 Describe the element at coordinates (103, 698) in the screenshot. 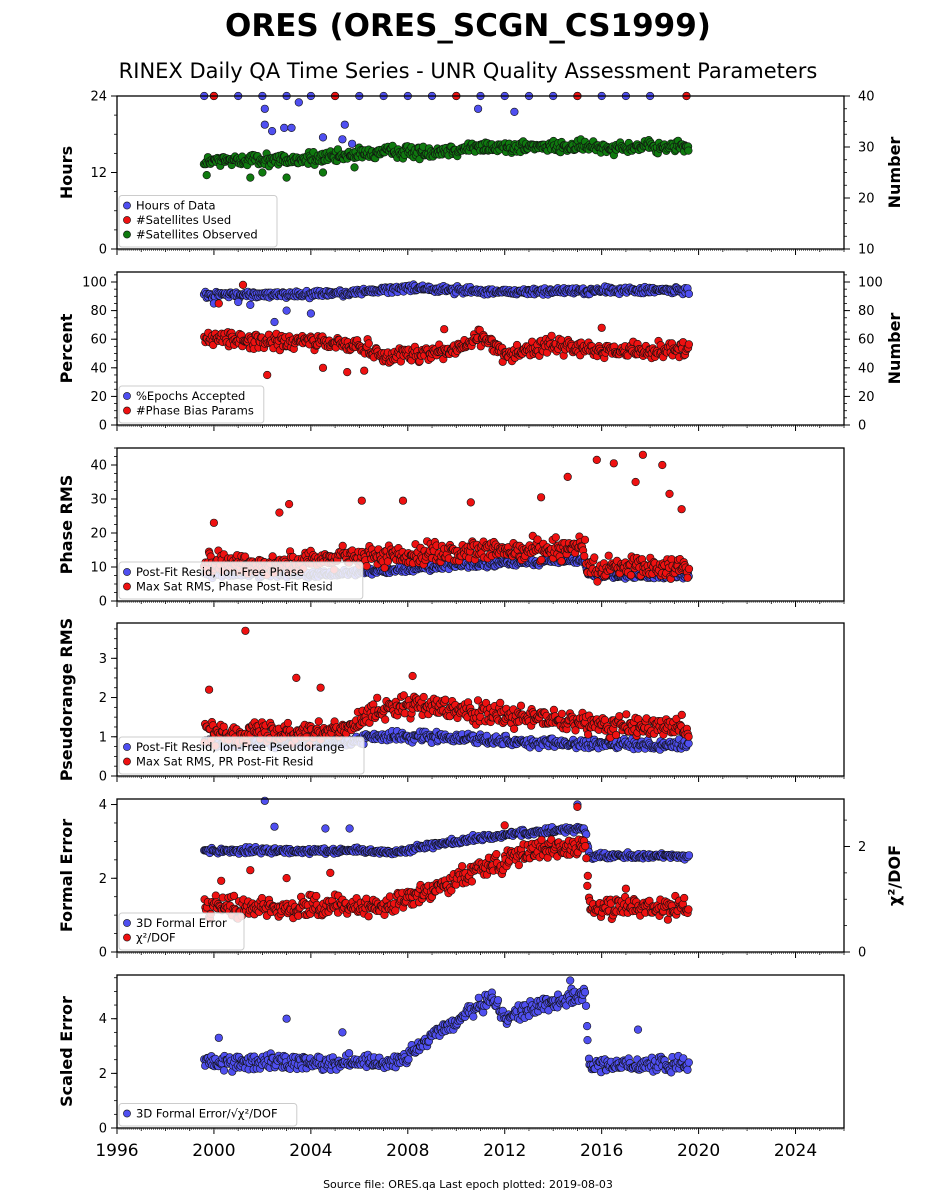

I see `y-tick-label: 2` at that location.